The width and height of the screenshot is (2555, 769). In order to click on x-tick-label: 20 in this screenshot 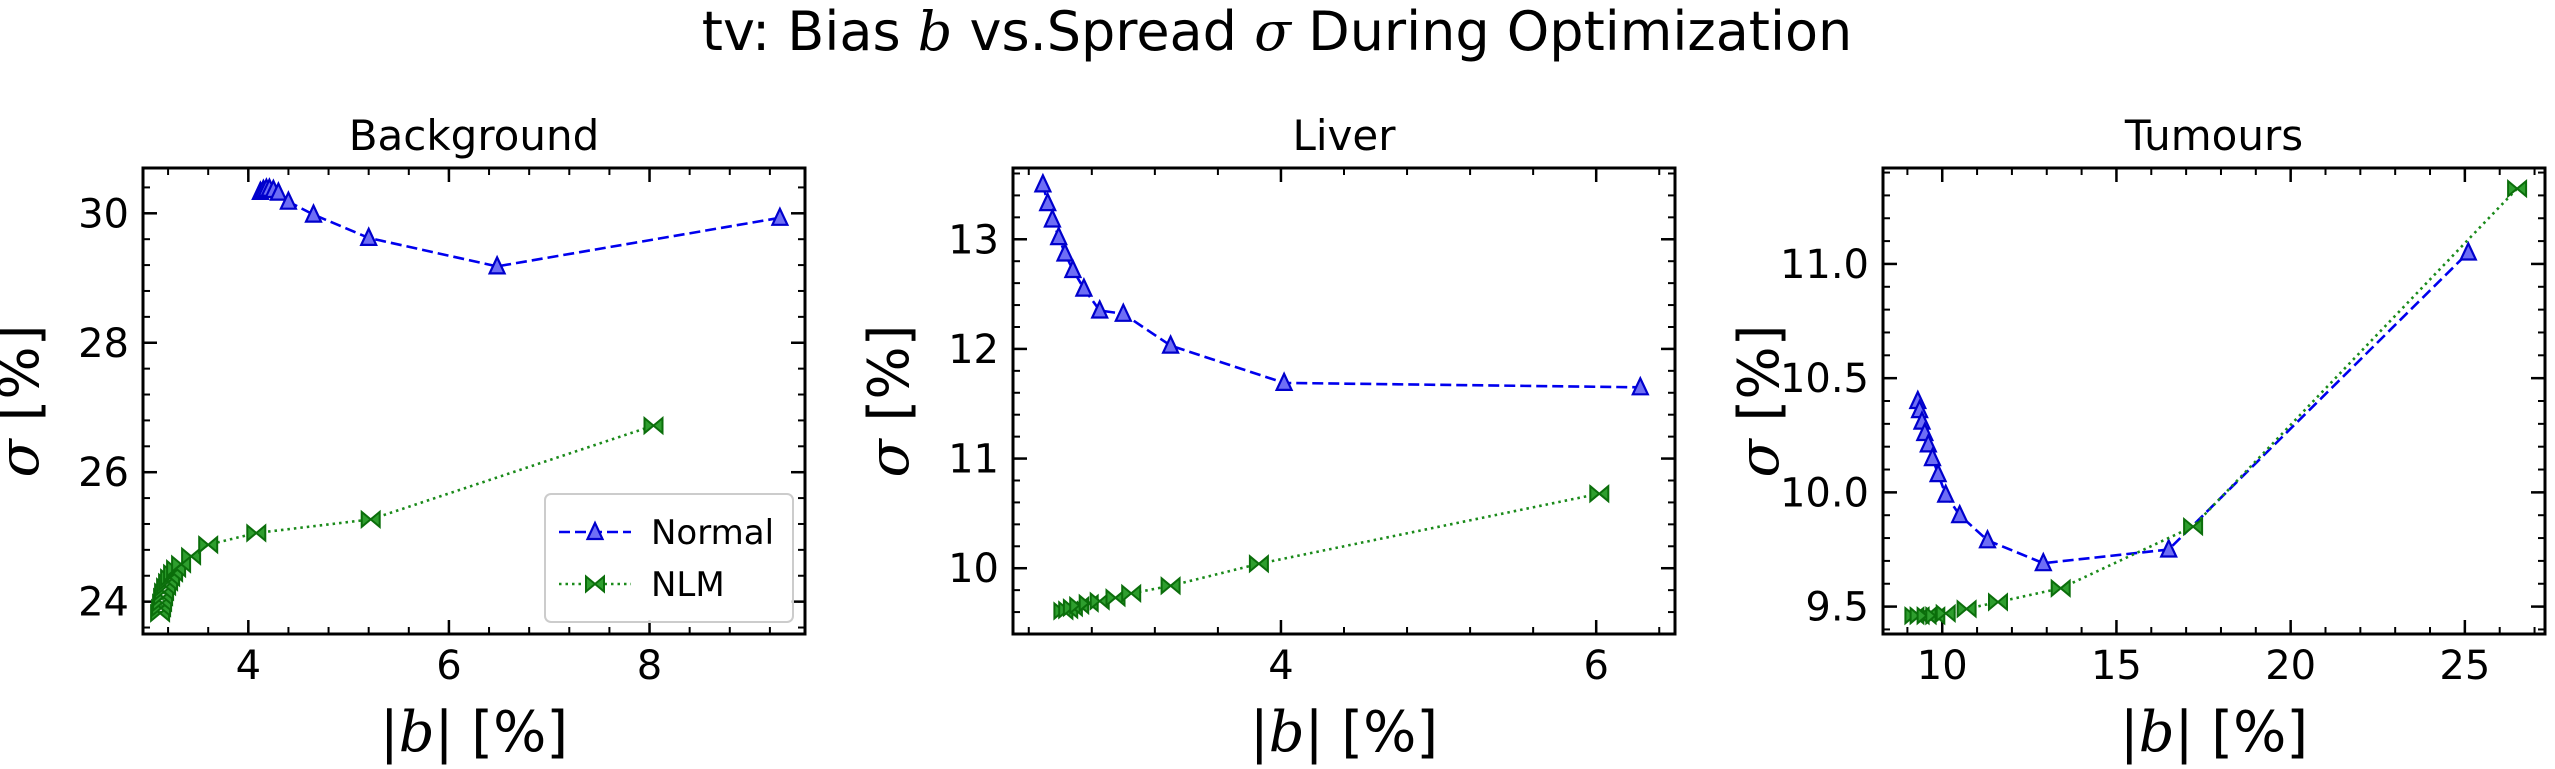, I will do `click(2290, 666)`.